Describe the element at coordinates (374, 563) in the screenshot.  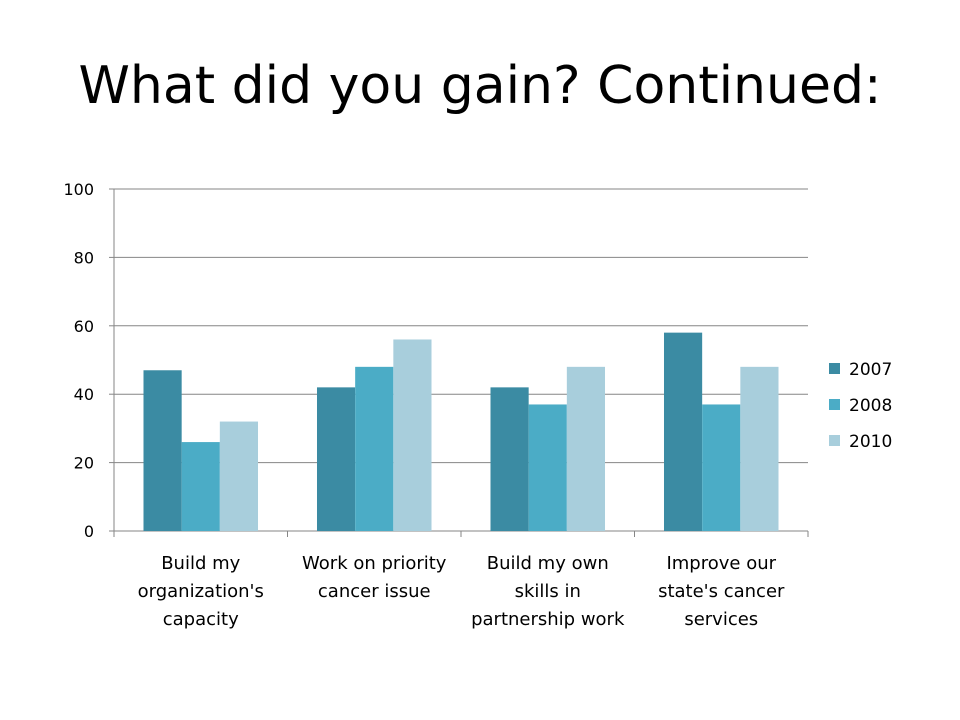
I see `x-category-label: Work on priority` at that location.